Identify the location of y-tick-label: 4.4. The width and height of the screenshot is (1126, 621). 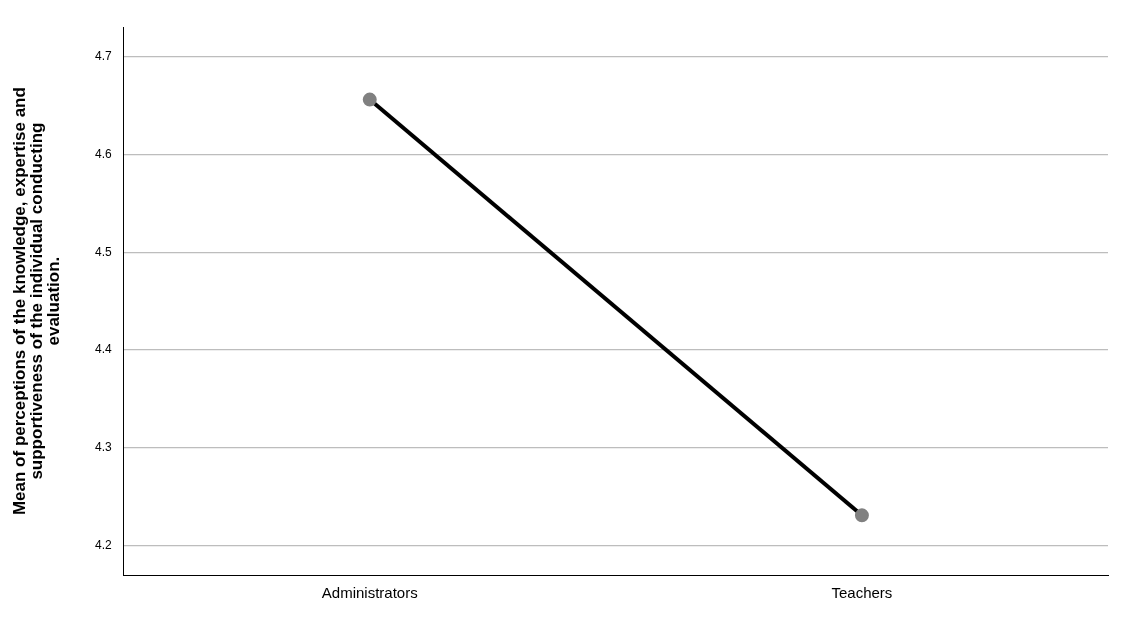
(103, 349).